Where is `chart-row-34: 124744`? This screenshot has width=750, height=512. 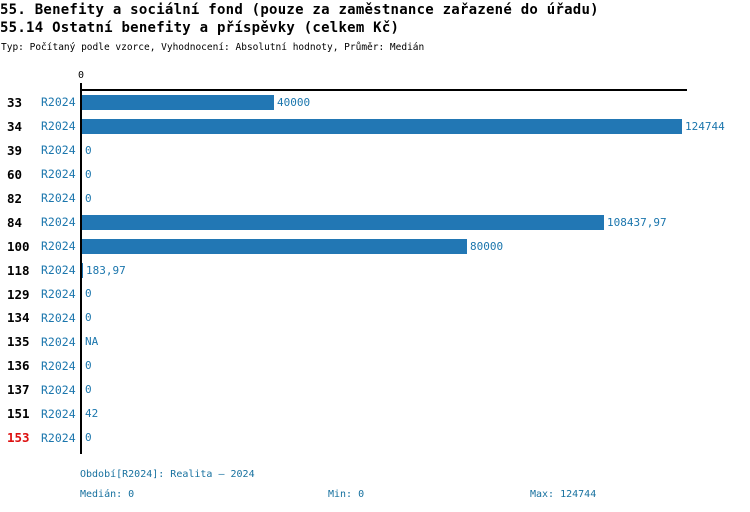 chart-row-34: 124744 is located at coordinates (403, 126).